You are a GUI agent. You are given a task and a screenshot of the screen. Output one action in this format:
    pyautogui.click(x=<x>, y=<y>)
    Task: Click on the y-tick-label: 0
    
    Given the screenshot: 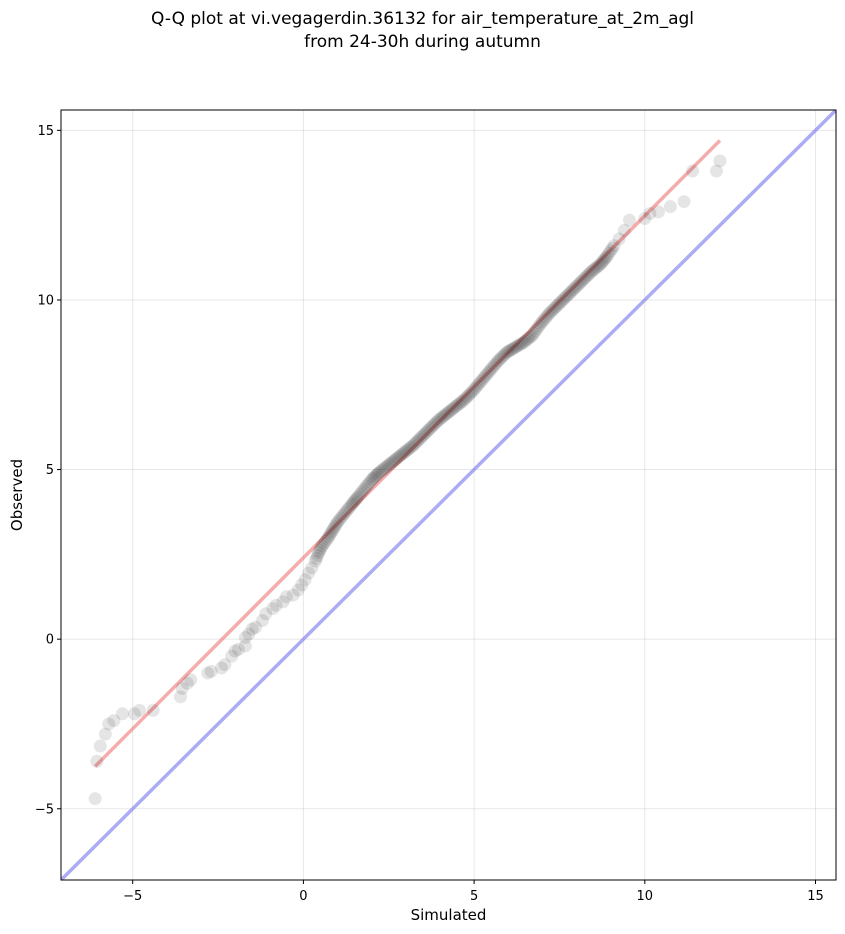 What is the action you would take?
    pyautogui.click(x=50, y=640)
    